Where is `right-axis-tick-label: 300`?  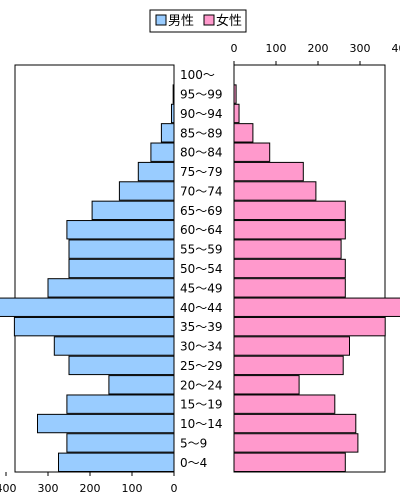 right-axis-tick-label: 300 is located at coordinates (360, 48).